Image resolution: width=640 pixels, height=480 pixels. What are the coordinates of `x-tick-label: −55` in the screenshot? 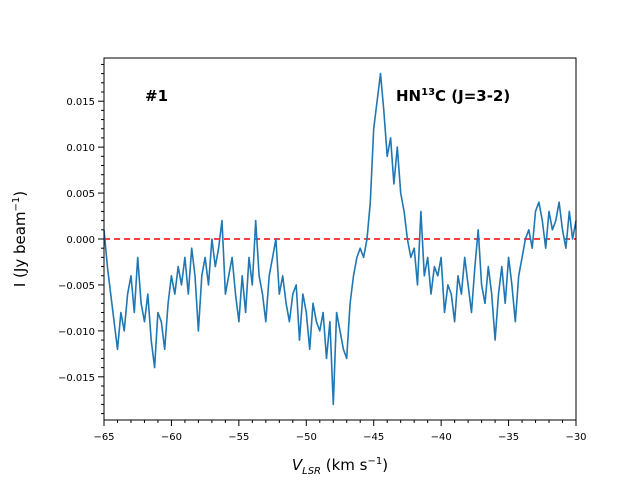 It's located at (238, 437).